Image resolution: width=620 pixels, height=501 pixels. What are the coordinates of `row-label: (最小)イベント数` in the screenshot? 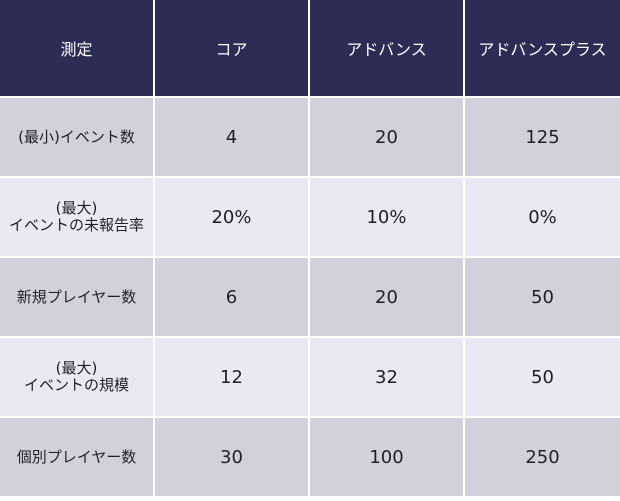 It's located at (77, 137).